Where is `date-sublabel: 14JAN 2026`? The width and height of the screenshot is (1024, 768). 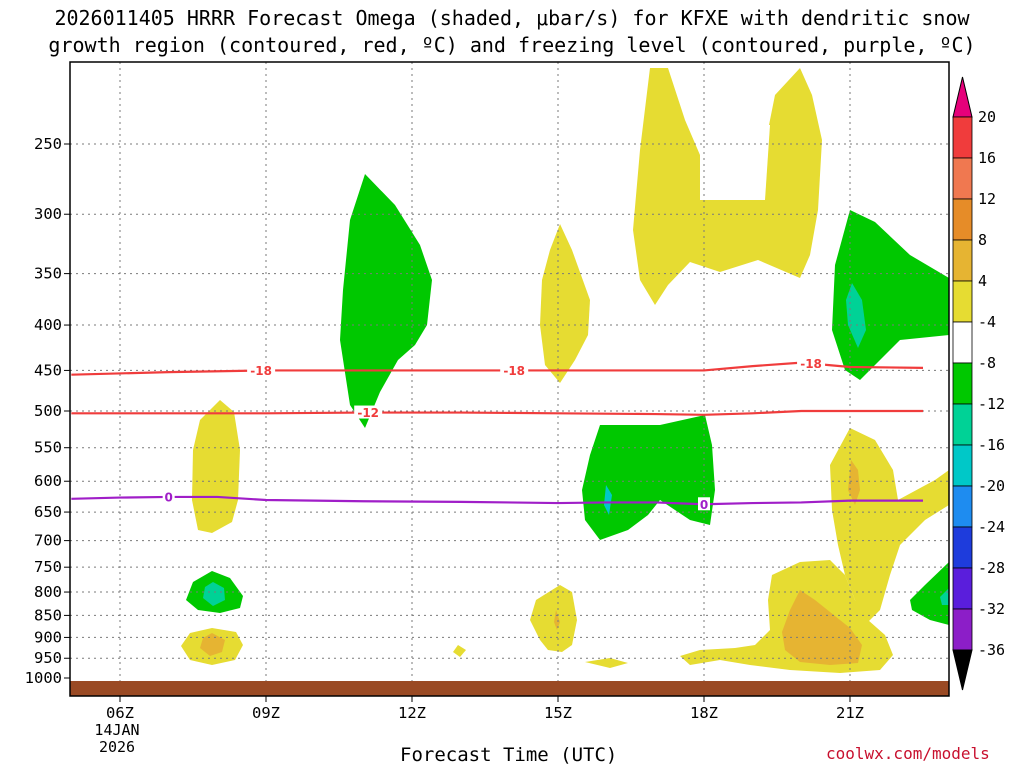
date-sublabel: 14JAN 2026 is located at coordinates (117, 739).